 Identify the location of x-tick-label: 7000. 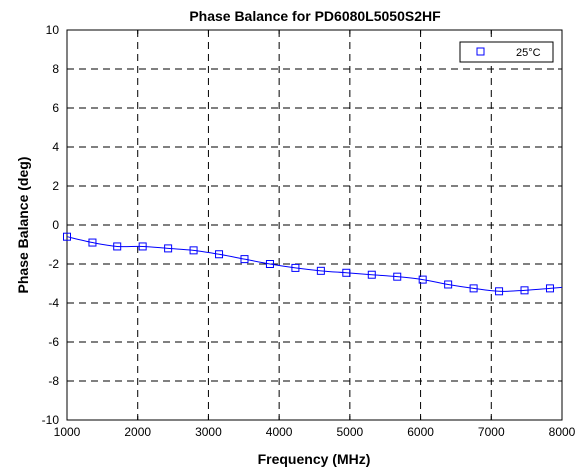
(491, 432).